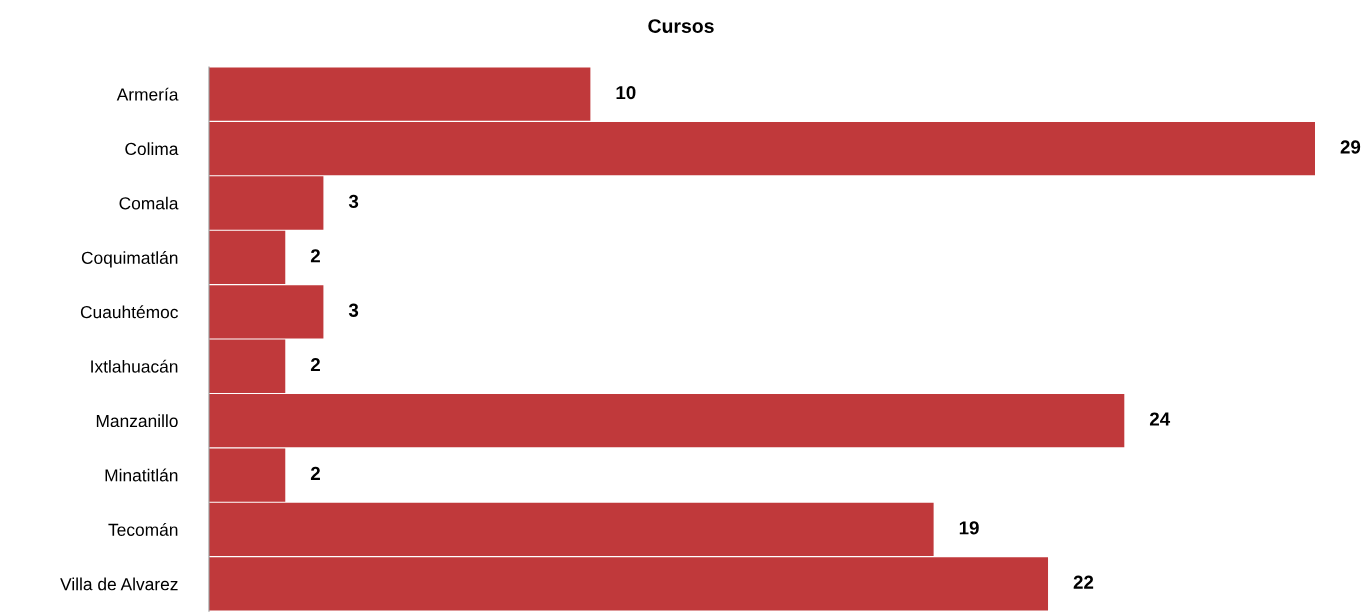 The image size is (1362, 616). Describe the element at coordinates (141, 475) in the screenshot. I see `y-tick-label: Minatitlán` at that location.